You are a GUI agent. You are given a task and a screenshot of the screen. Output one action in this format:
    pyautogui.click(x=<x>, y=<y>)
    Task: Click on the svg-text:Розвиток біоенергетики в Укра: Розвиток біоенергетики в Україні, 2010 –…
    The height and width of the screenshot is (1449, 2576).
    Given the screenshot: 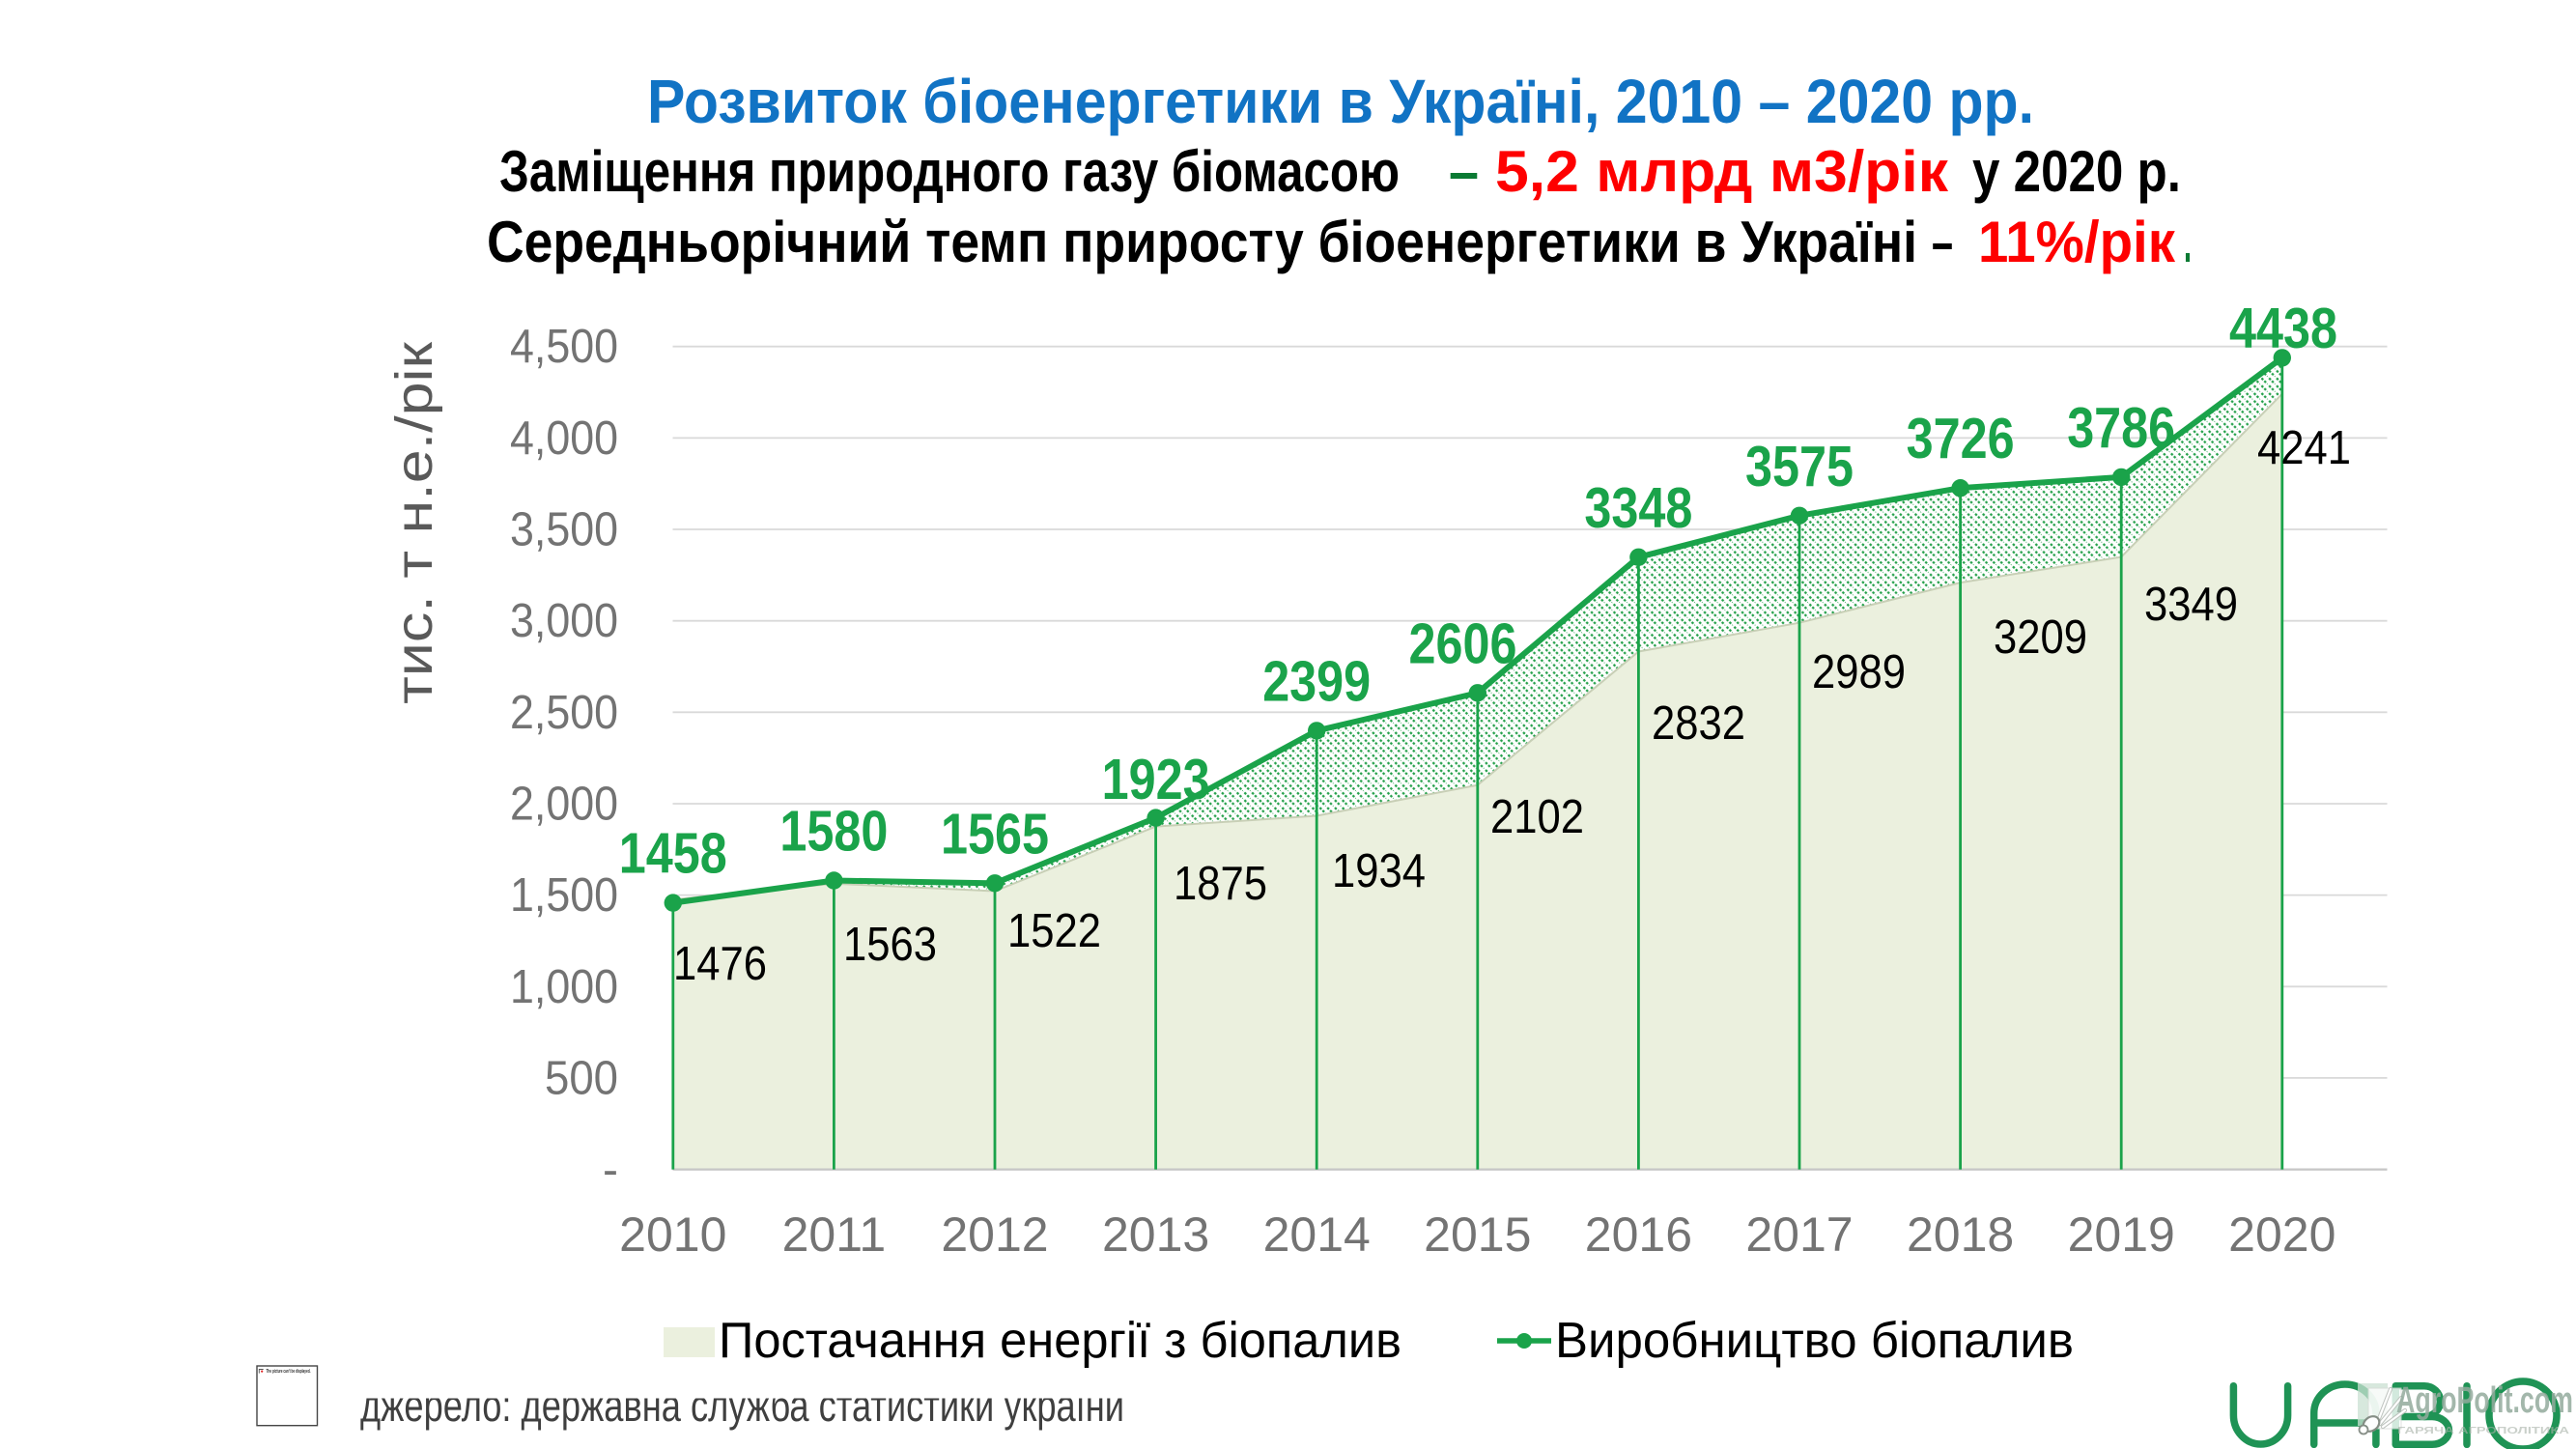 What is the action you would take?
    pyautogui.click(x=1340, y=101)
    